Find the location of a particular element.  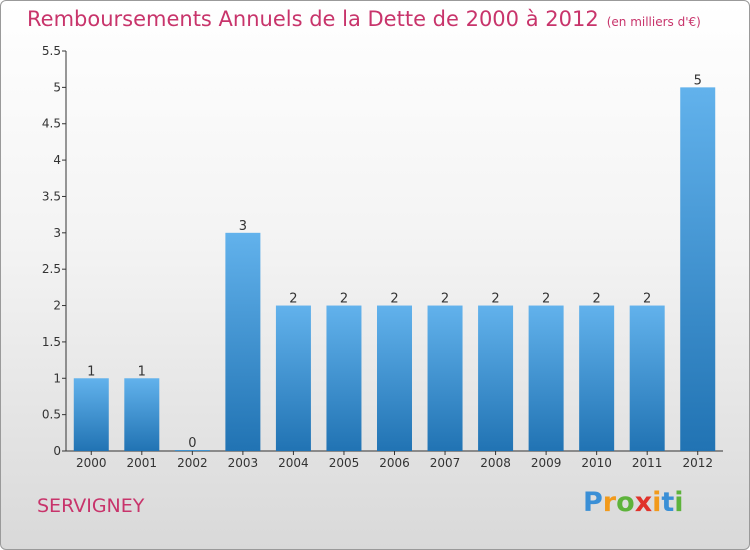

logo-letter: x is located at coordinates (643, 502).